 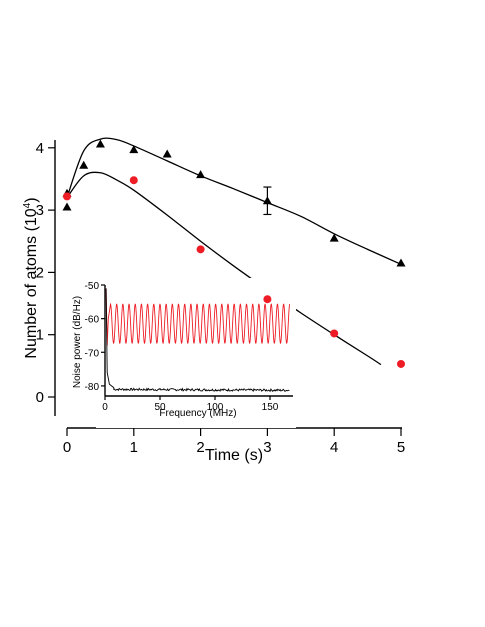 I want to click on x-axis-title: Time (s), so click(x=234, y=455).